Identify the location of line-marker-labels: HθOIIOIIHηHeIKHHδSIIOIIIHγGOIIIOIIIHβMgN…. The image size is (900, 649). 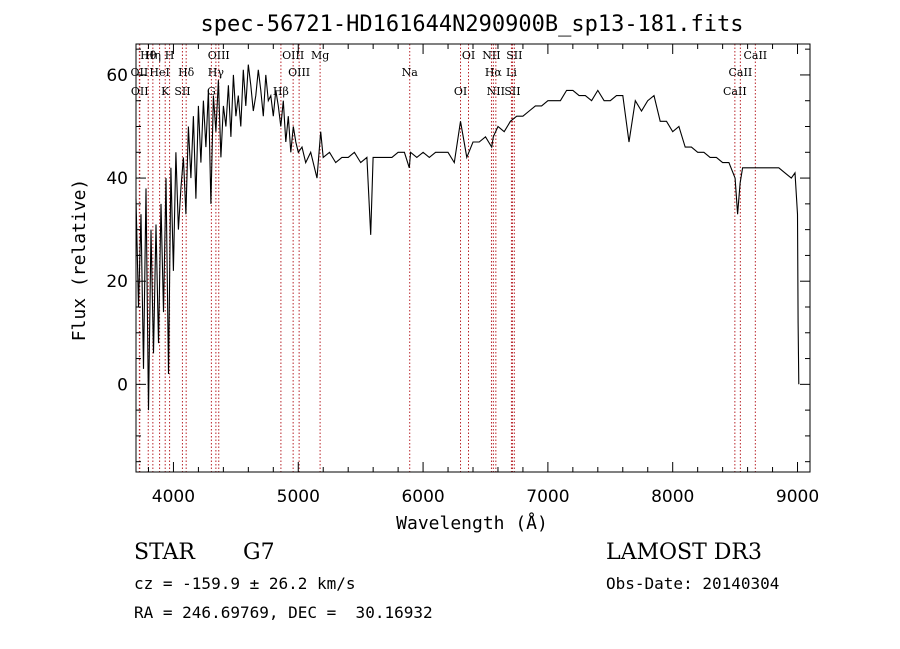
(449, 73).